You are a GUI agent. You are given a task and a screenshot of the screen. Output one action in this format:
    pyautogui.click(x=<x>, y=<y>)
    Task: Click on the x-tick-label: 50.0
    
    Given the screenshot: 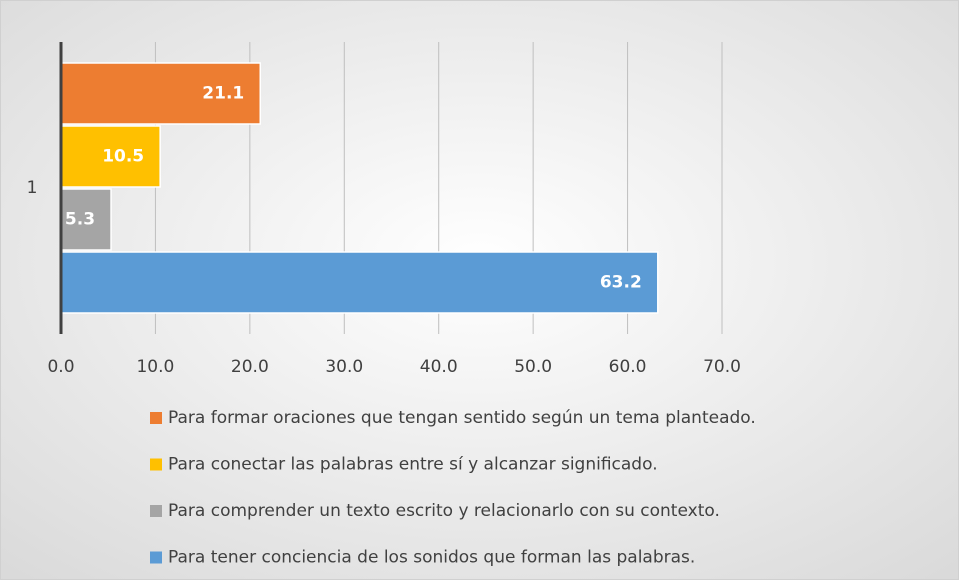 What is the action you would take?
    pyautogui.click(x=533, y=367)
    